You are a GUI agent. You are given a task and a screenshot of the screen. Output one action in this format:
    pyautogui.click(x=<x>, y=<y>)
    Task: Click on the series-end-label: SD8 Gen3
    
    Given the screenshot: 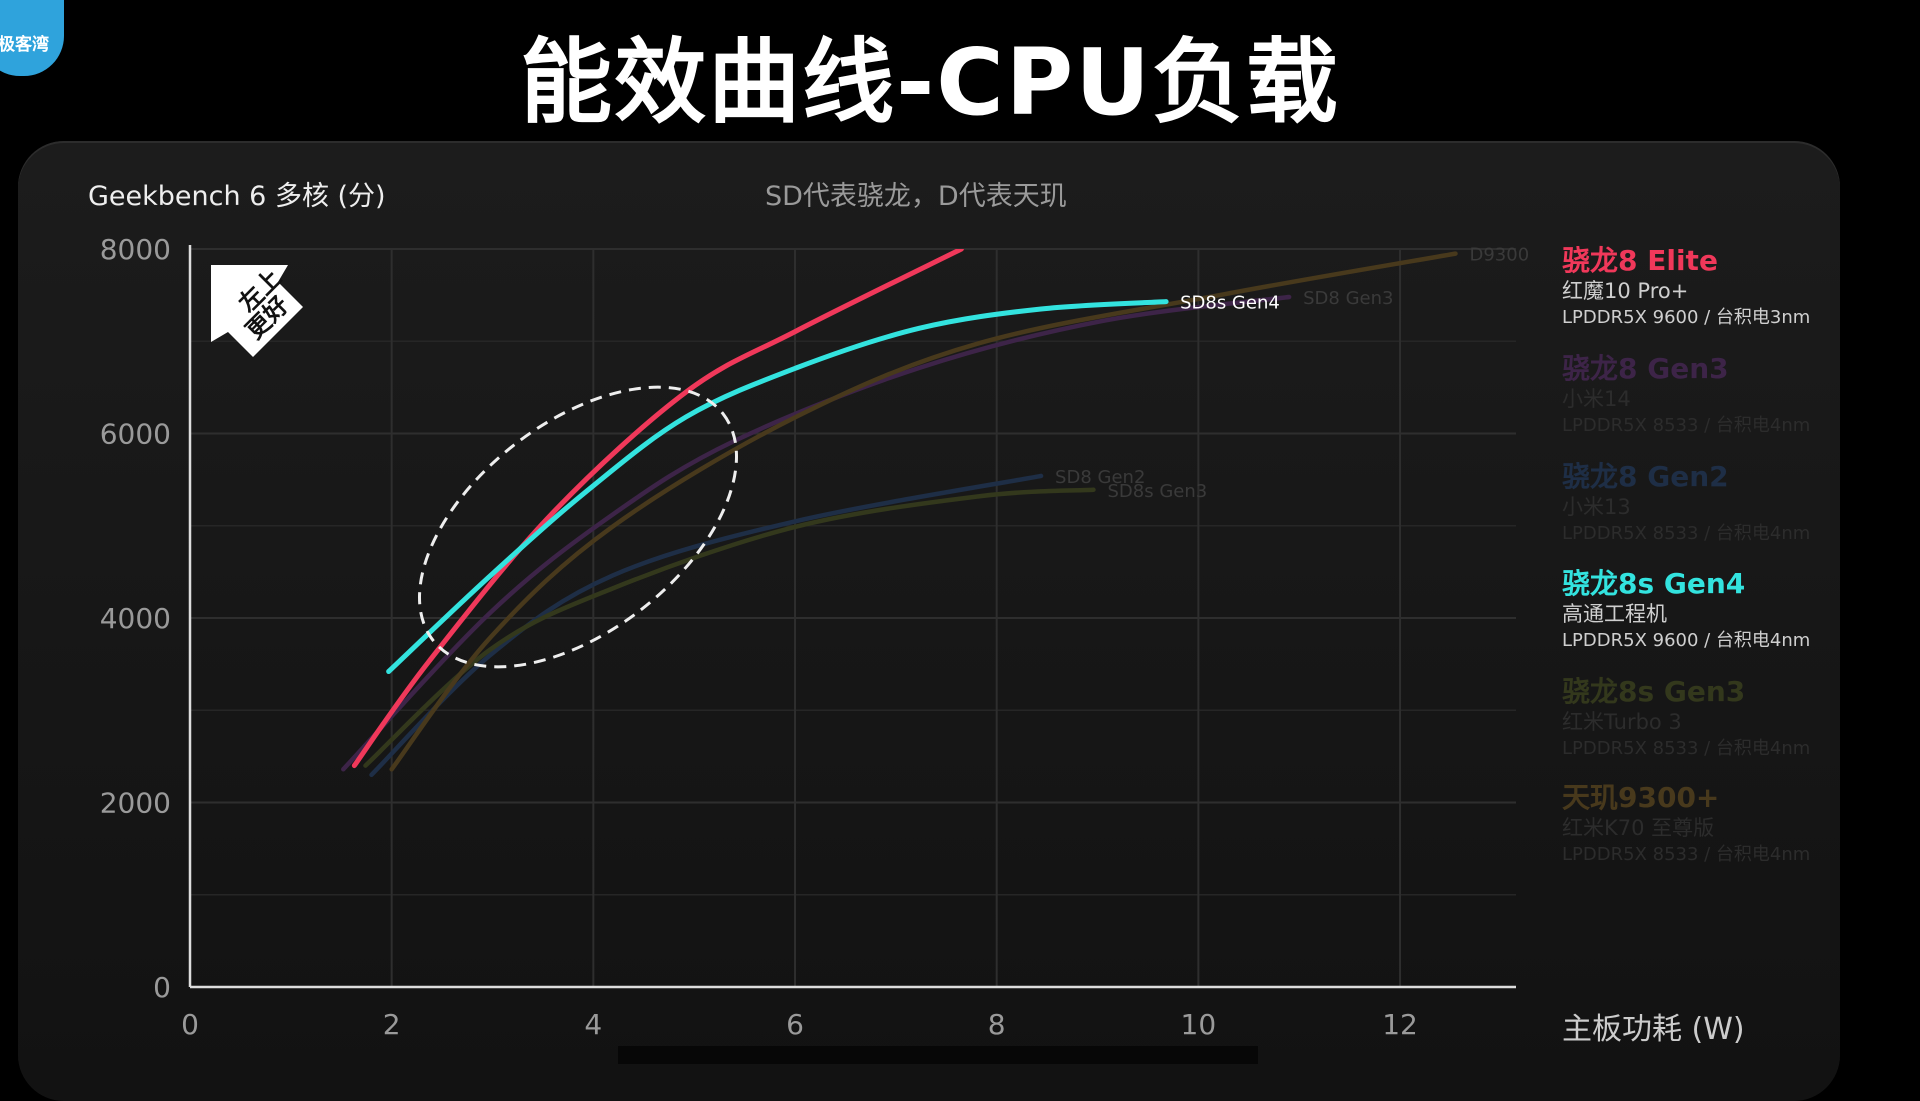 What is the action you would take?
    pyautogui.click(x=1348, y=298)
    